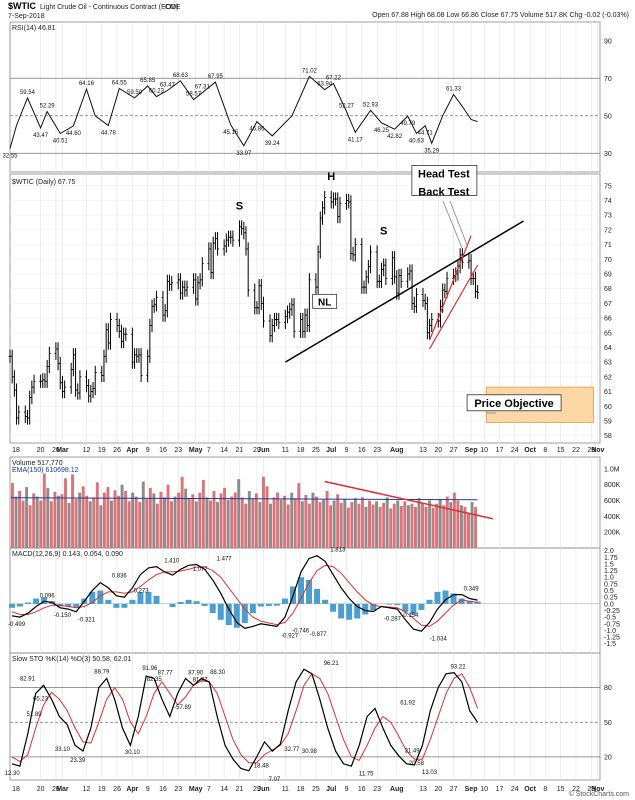 Image resolution: width=635 pixels, height=800 pixels. What do you see at coordinates (216, 77) in the screenshot?
I see `rsi-value-label: 67.95` at bounding box center [216, 77].